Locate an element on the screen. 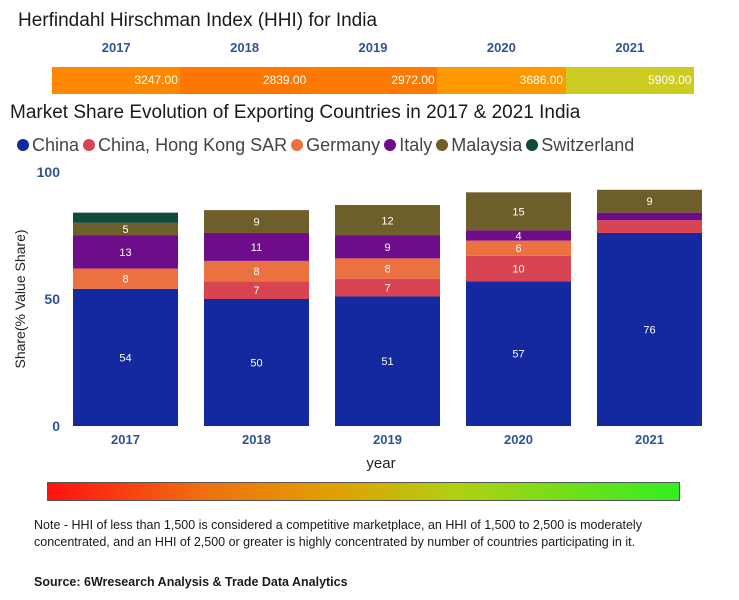  hhi-value-cell: 2972.00 is located at coordinates (373, 80).